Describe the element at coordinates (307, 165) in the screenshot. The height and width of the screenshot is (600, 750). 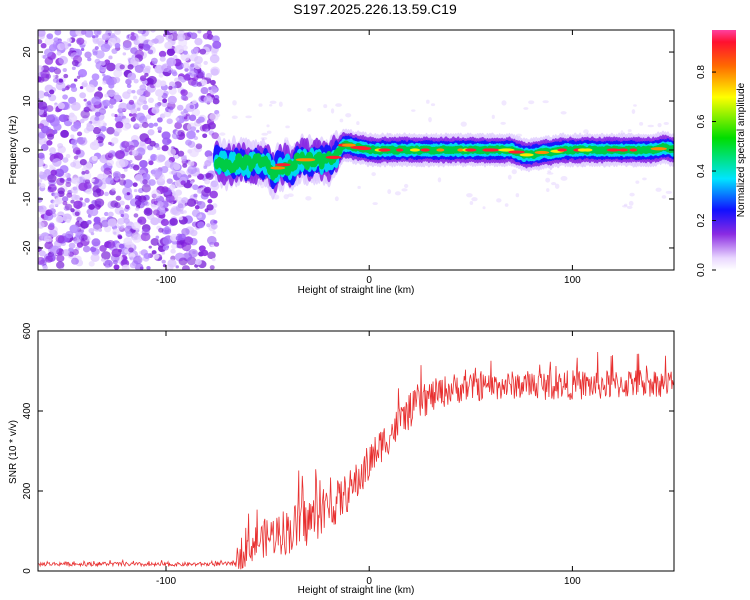
I see `signal-trace-cell` at that location.